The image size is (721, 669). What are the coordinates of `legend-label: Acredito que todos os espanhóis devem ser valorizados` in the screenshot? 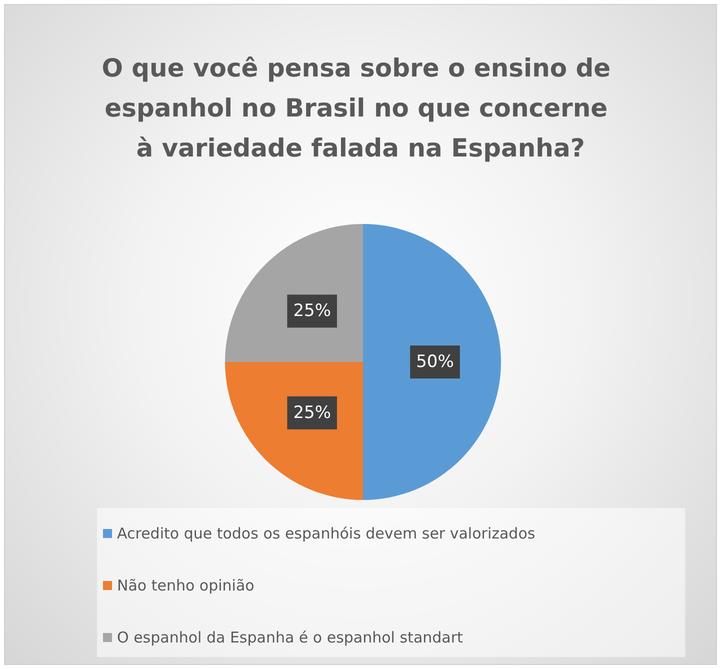 It's located at (326, 533).